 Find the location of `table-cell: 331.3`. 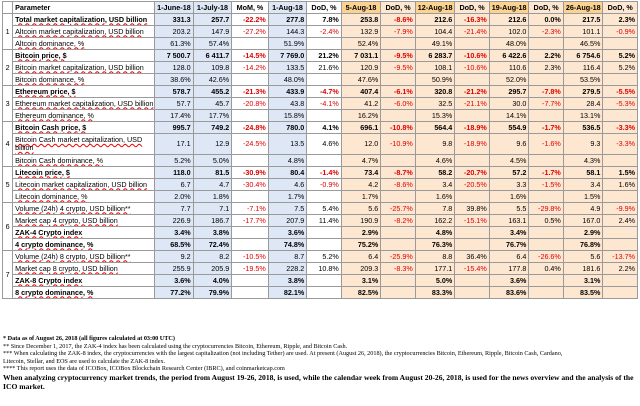

table-cell: 331.3 is located at coordinates (174, 19).